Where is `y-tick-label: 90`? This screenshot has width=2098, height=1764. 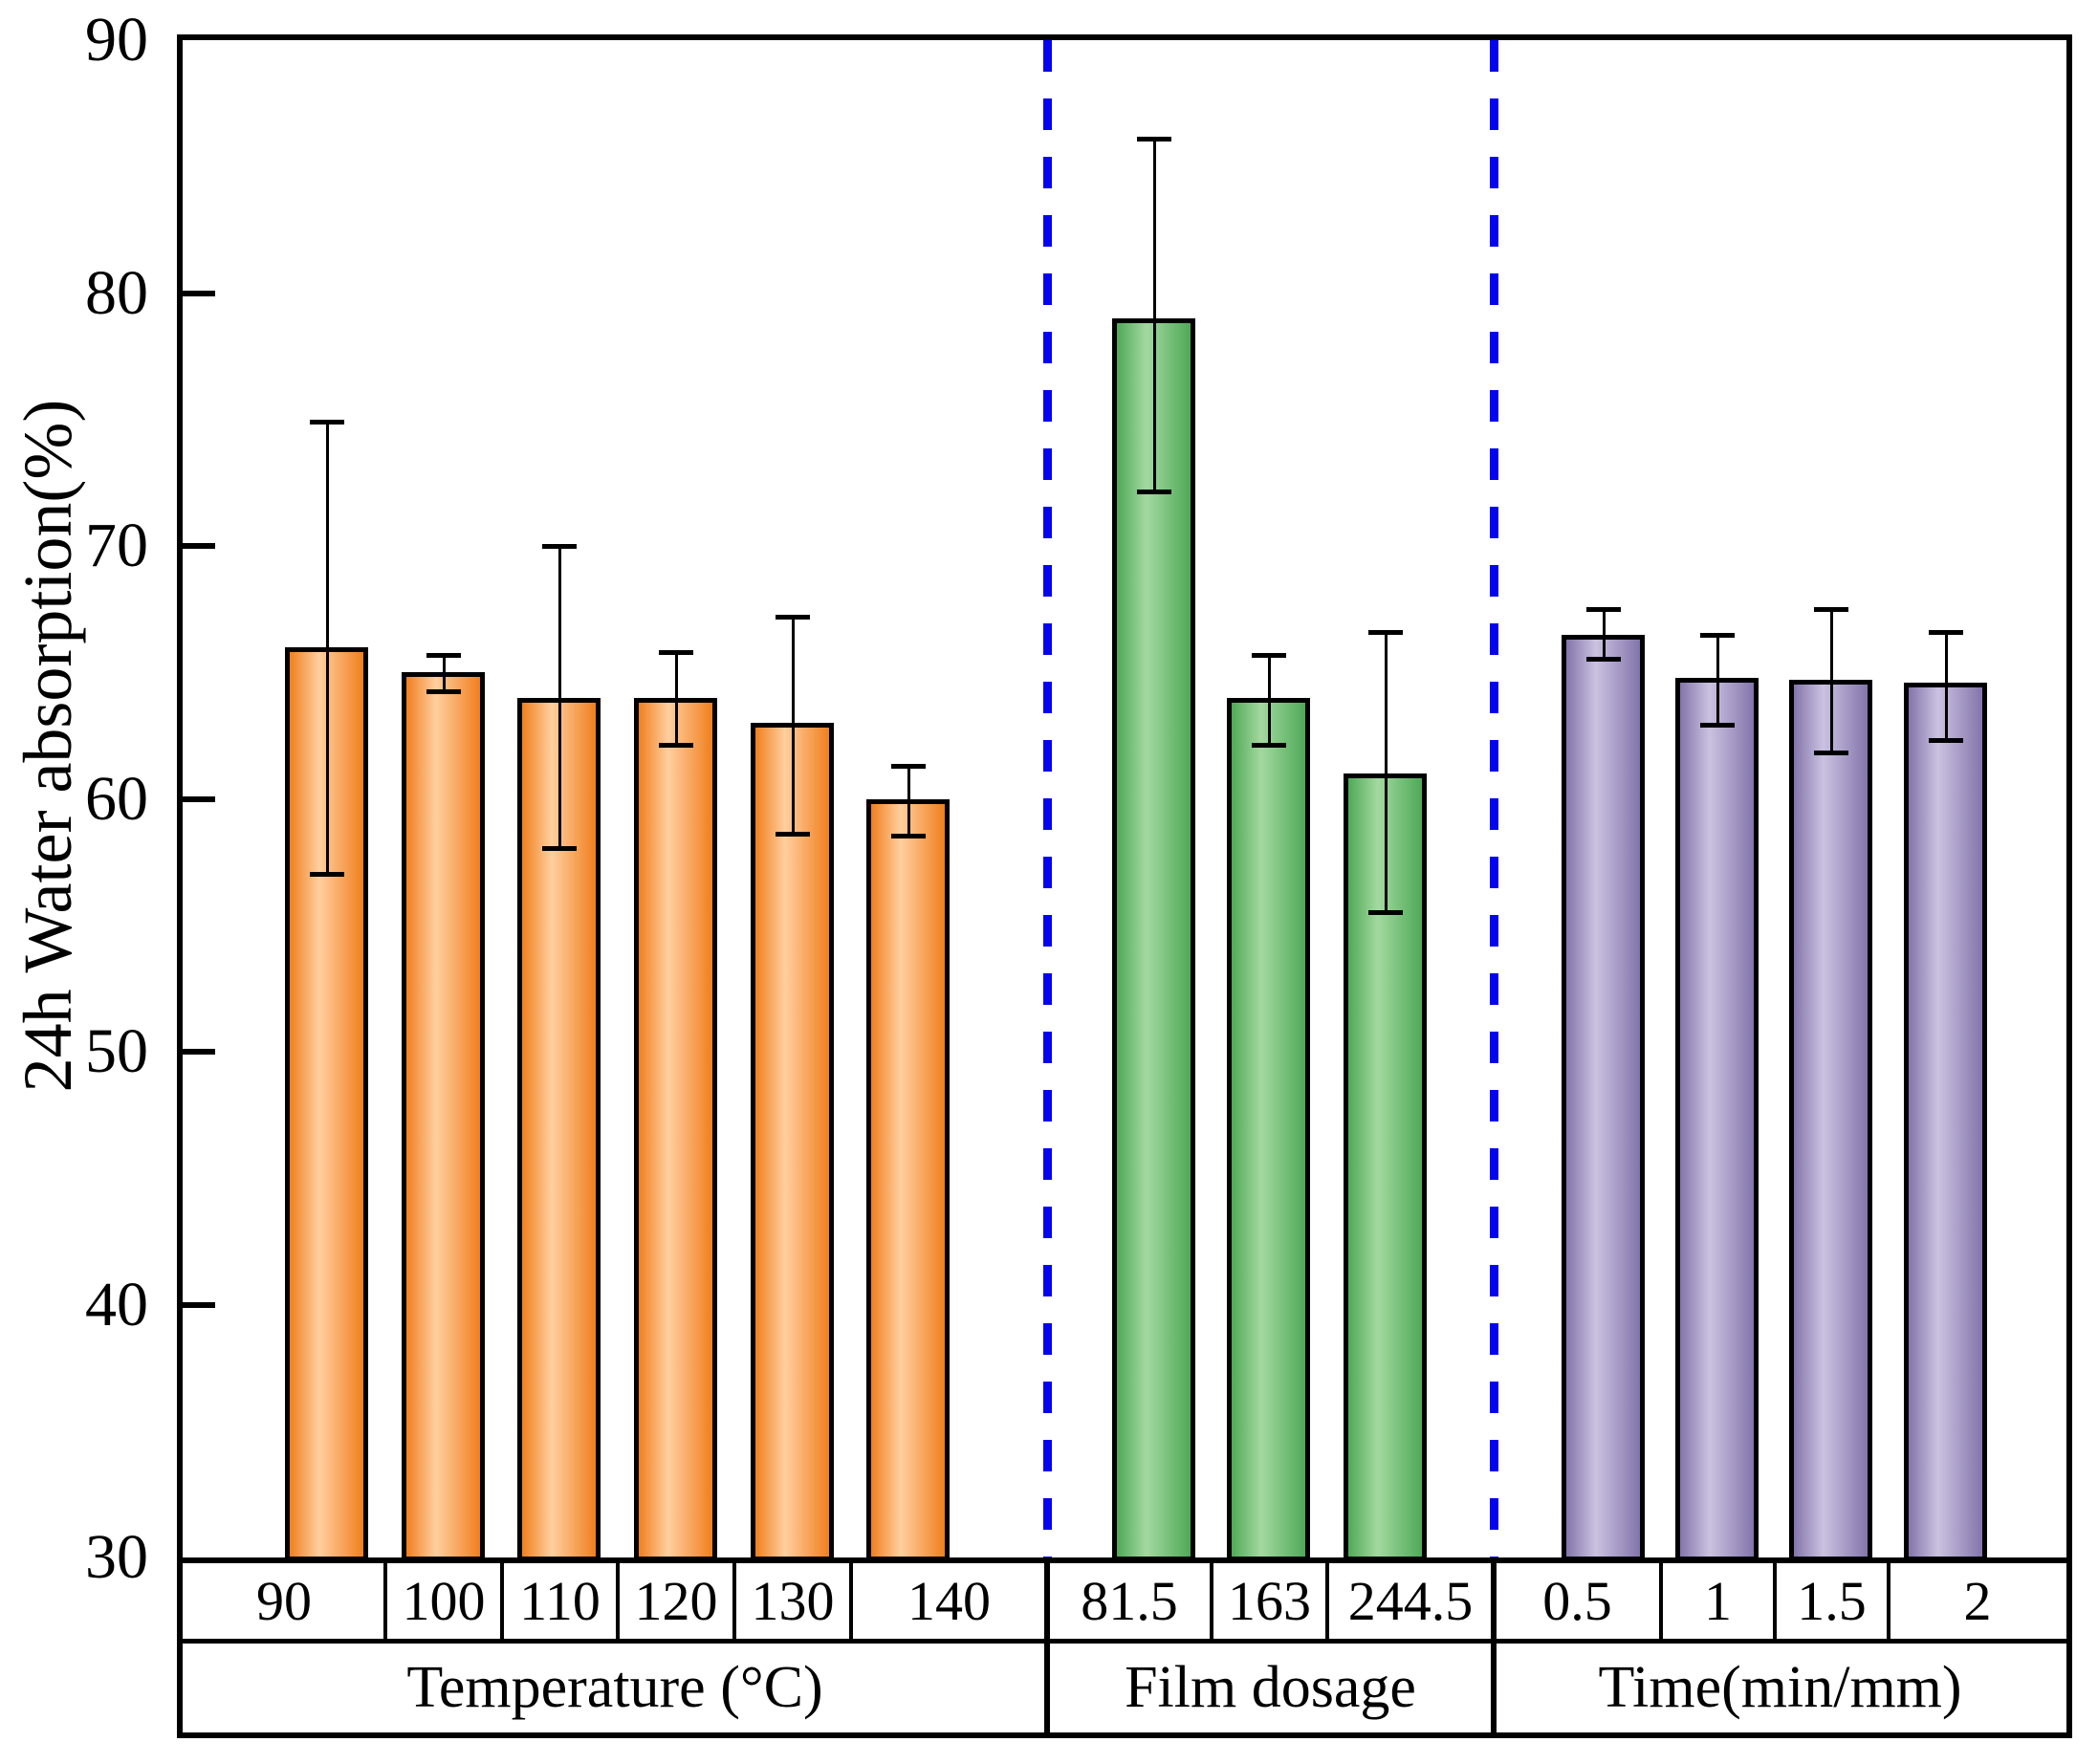
y-tick-label: 90 is located at coordinates (116, 40).